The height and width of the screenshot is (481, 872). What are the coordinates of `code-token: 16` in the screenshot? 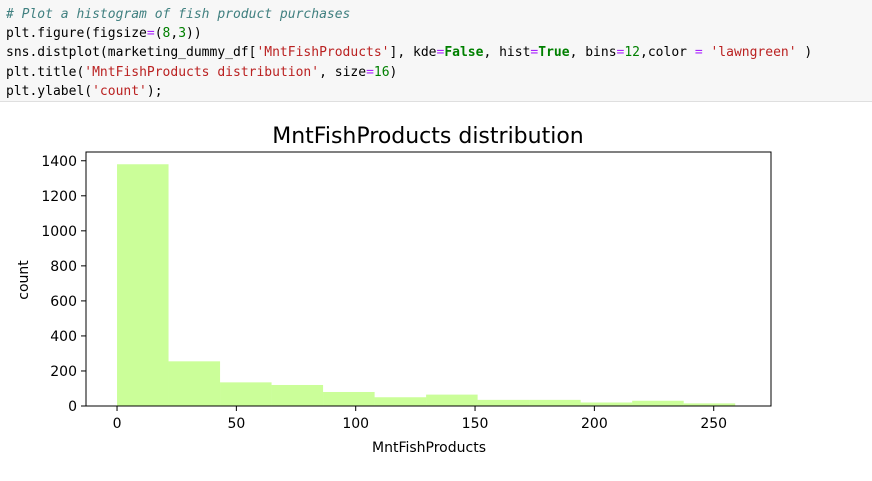 It's located at (381, 72).